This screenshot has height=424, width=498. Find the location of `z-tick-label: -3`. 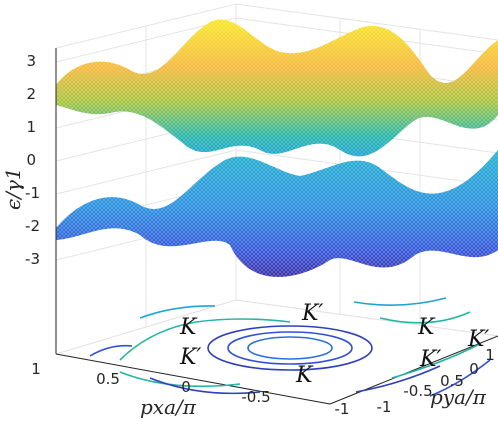

z-tick-label: -3 is located at coordinates (32, 259).